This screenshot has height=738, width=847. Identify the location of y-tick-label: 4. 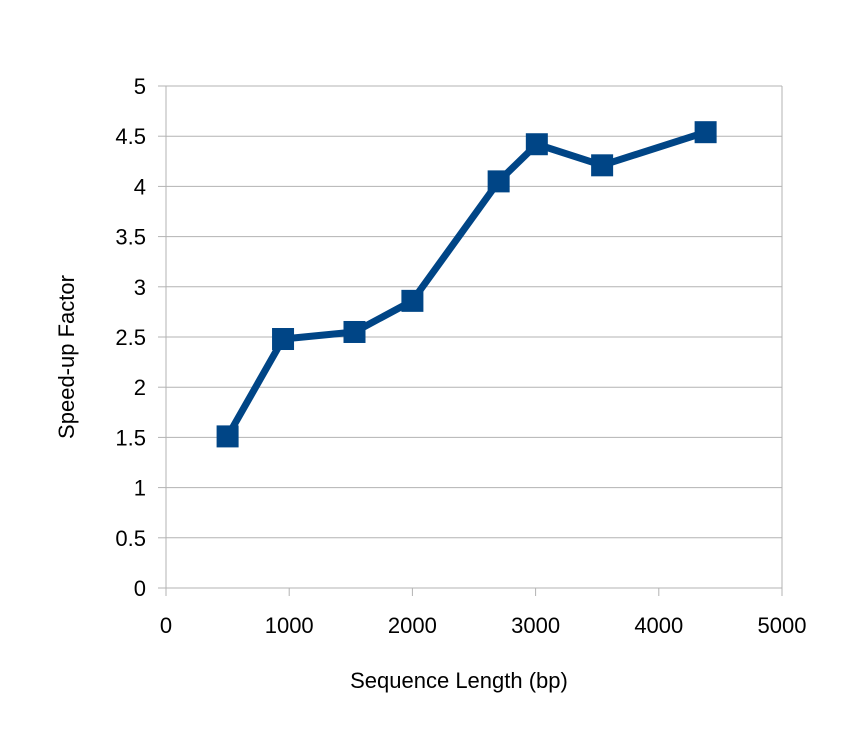
(140, 186).